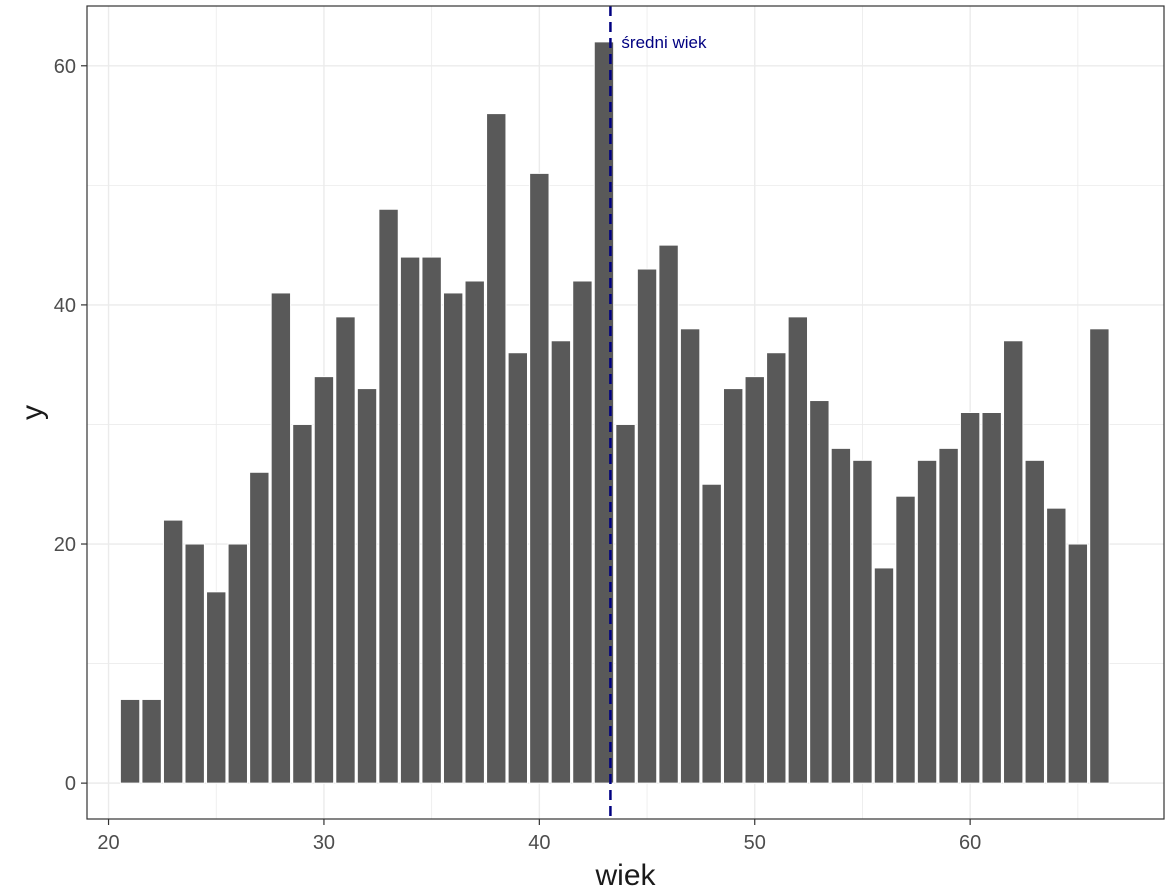 Image resolution: width=1166 pixels, height=896 pixels. What do you see at coordinates (625, 875) in the screenshot?
I see `x-axis-title: wiek` at bounding box center [625, 875].